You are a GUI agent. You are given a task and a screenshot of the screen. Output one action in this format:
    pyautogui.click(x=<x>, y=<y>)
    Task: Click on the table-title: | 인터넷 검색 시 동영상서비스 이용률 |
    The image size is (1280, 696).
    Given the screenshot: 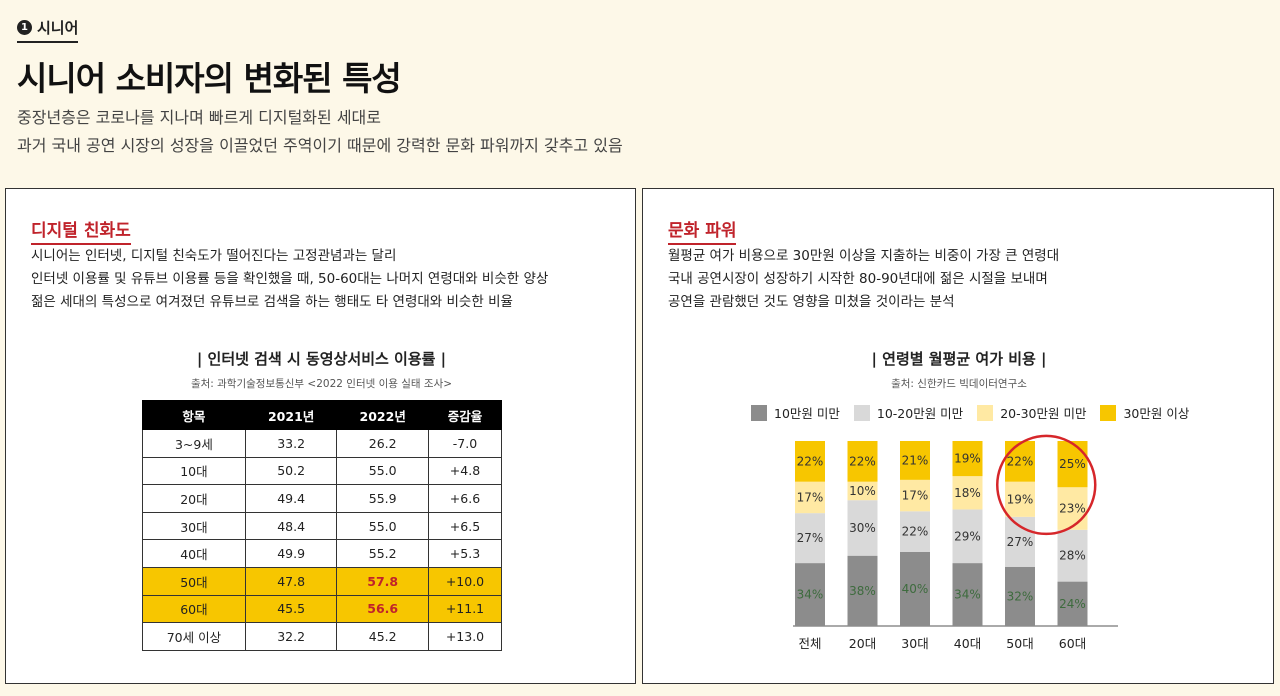 What is the action you would take?
    pyautogui.click(x=321, y=359)
    